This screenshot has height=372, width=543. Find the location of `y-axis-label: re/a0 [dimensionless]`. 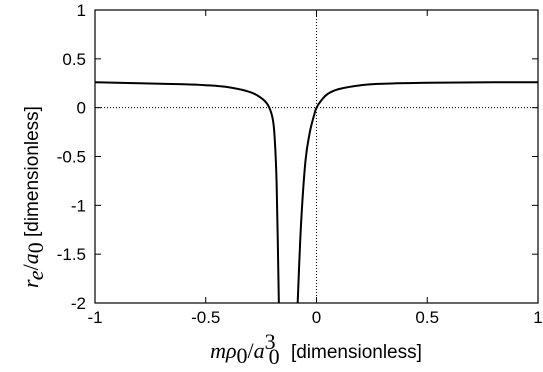

y-axis-label: re/a0 [dimensionless] is located at coordinates (33, 197).